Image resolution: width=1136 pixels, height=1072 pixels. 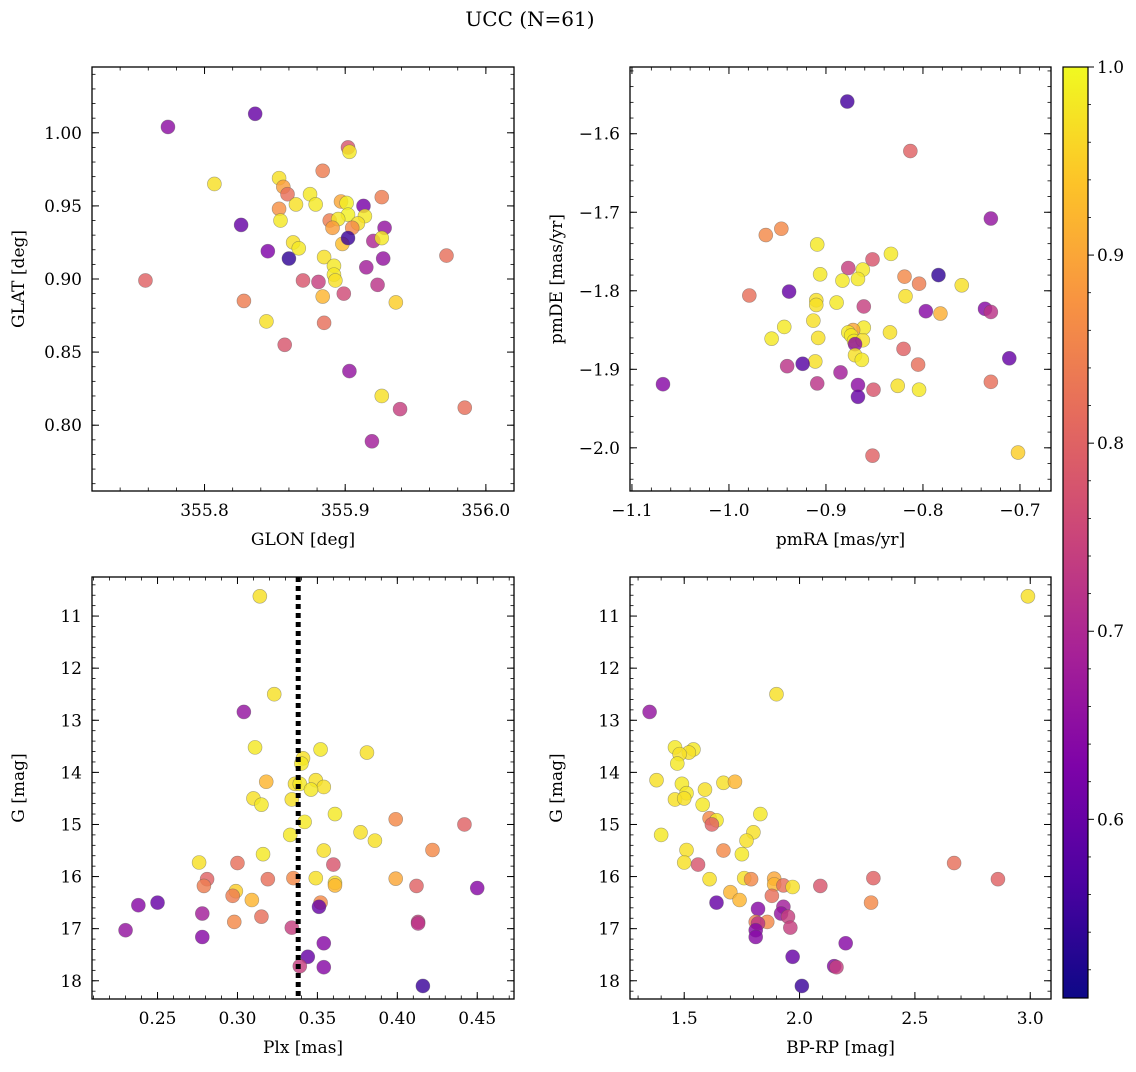 What do you see at coordinates (303, 1048) in the screenshot?
I see `x-axis-label: Plx [mas]` at bounding box center [303, 1048].